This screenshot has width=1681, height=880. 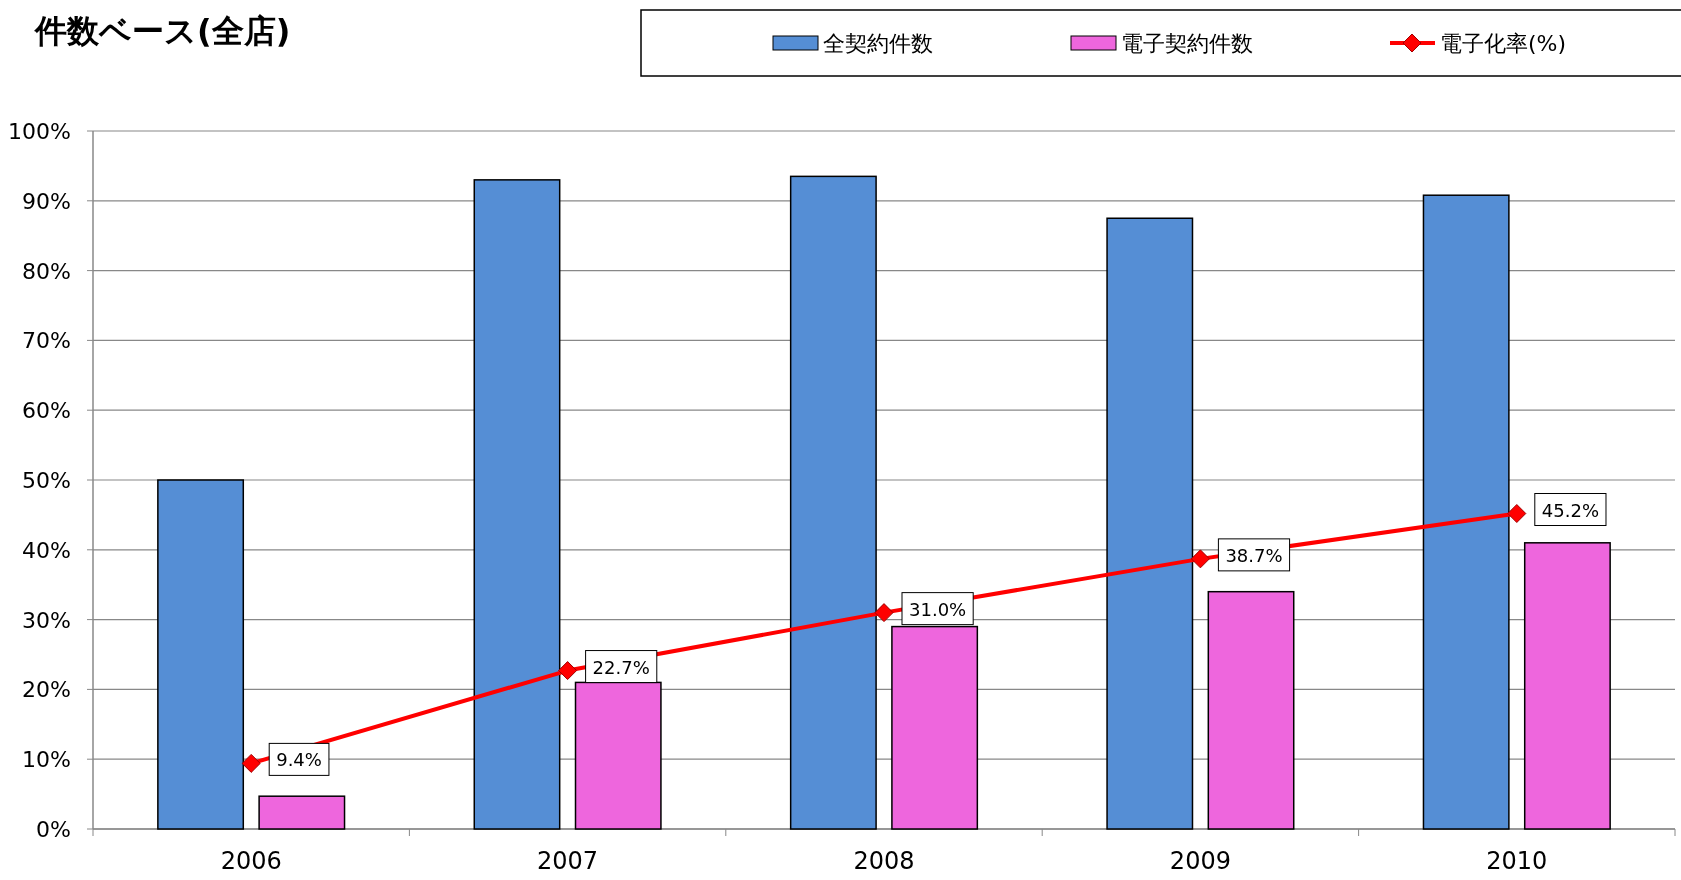 I want to click on y-tick-label: 50%, so click(x=46, y=480).